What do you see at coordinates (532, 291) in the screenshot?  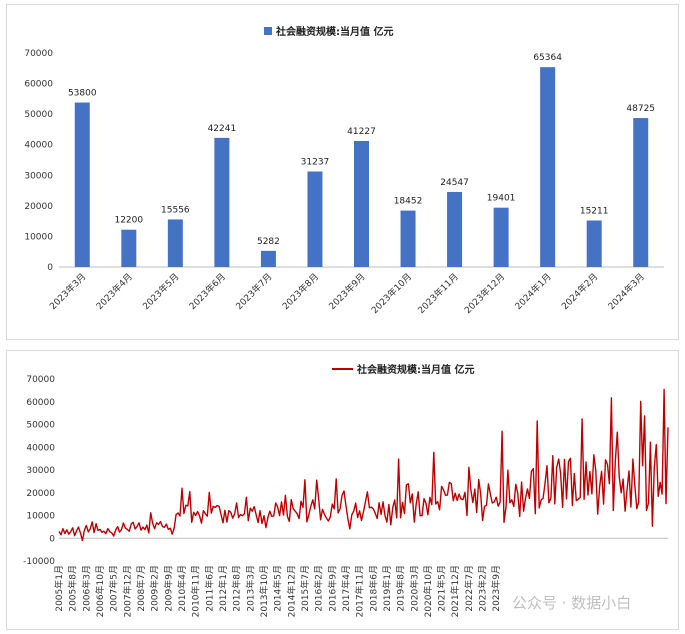 I see `x-tick-label: 2024年1月` at bounding box center [532, 291].